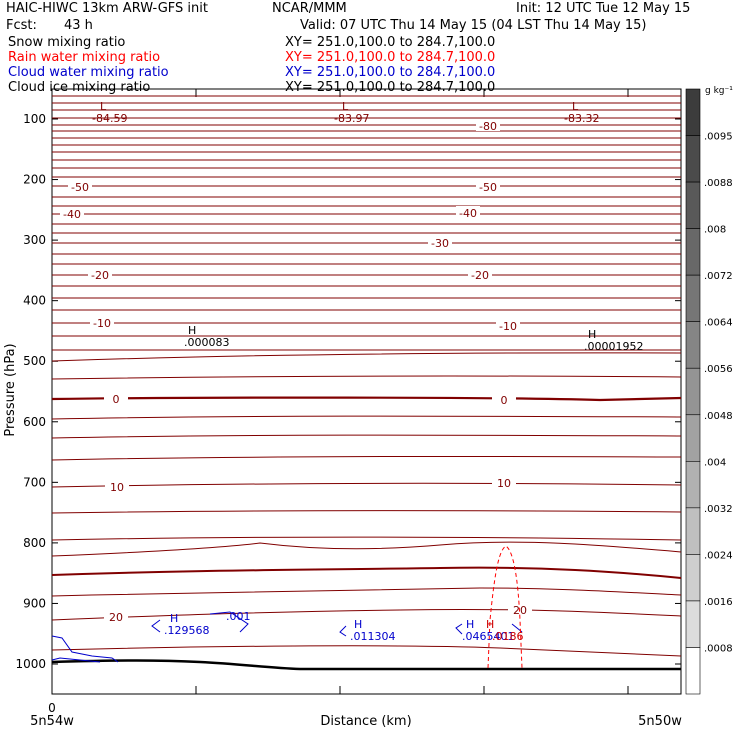 This screenshot has height=740, width=740. Describe the element at coordinates (109, 118) in the screenshot. I see `low-center-value: -84.59` at that location.